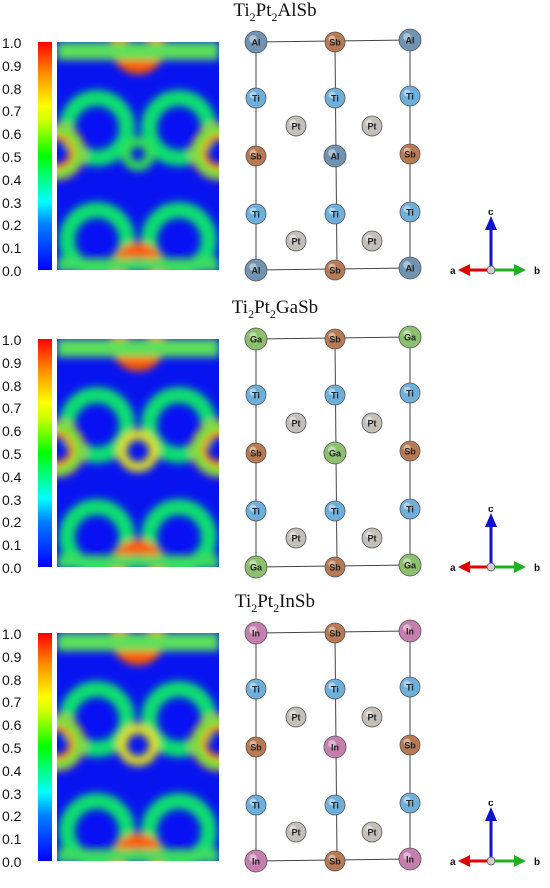 This screenshot has height=888, width=550. I want to click on crystal-structure: In Sb In Ti Ti Ti Pt Pt Sb In Sb Ti Ti Ti Pt Pt In Sb In, so click(333, 746).